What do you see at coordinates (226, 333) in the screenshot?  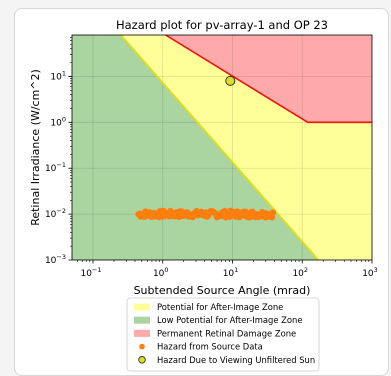 I see `legend-label: Permanent Retinal Damage Zone` at bounding box center [226, 333].